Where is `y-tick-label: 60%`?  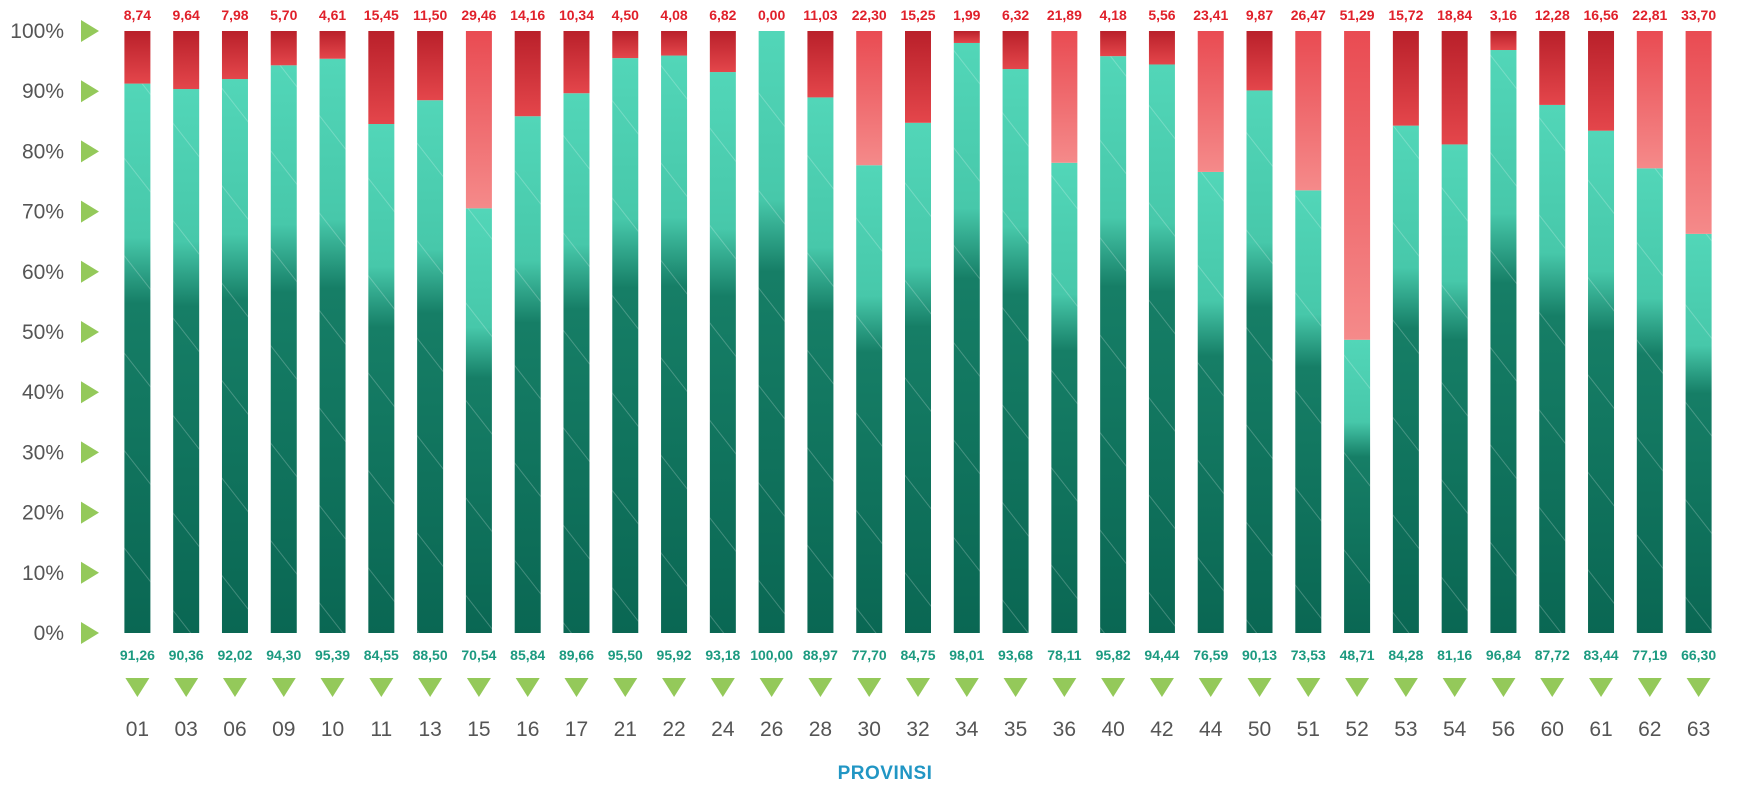
y-tick-label: 60% is located at coordinates (43, 272).